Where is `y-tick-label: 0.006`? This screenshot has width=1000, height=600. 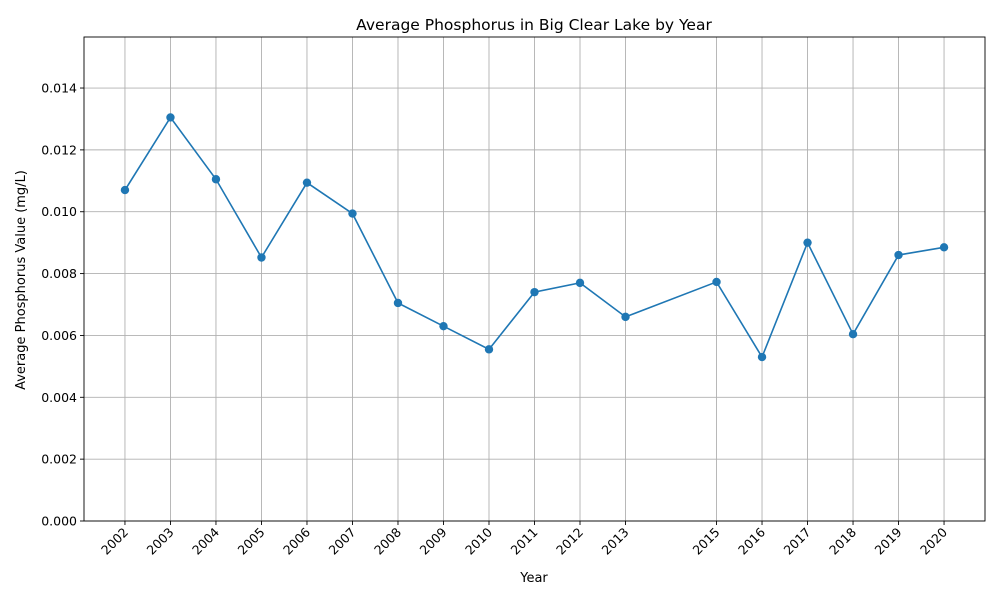
y-tick-label: 0.006 is located at coordinates (59, 335).